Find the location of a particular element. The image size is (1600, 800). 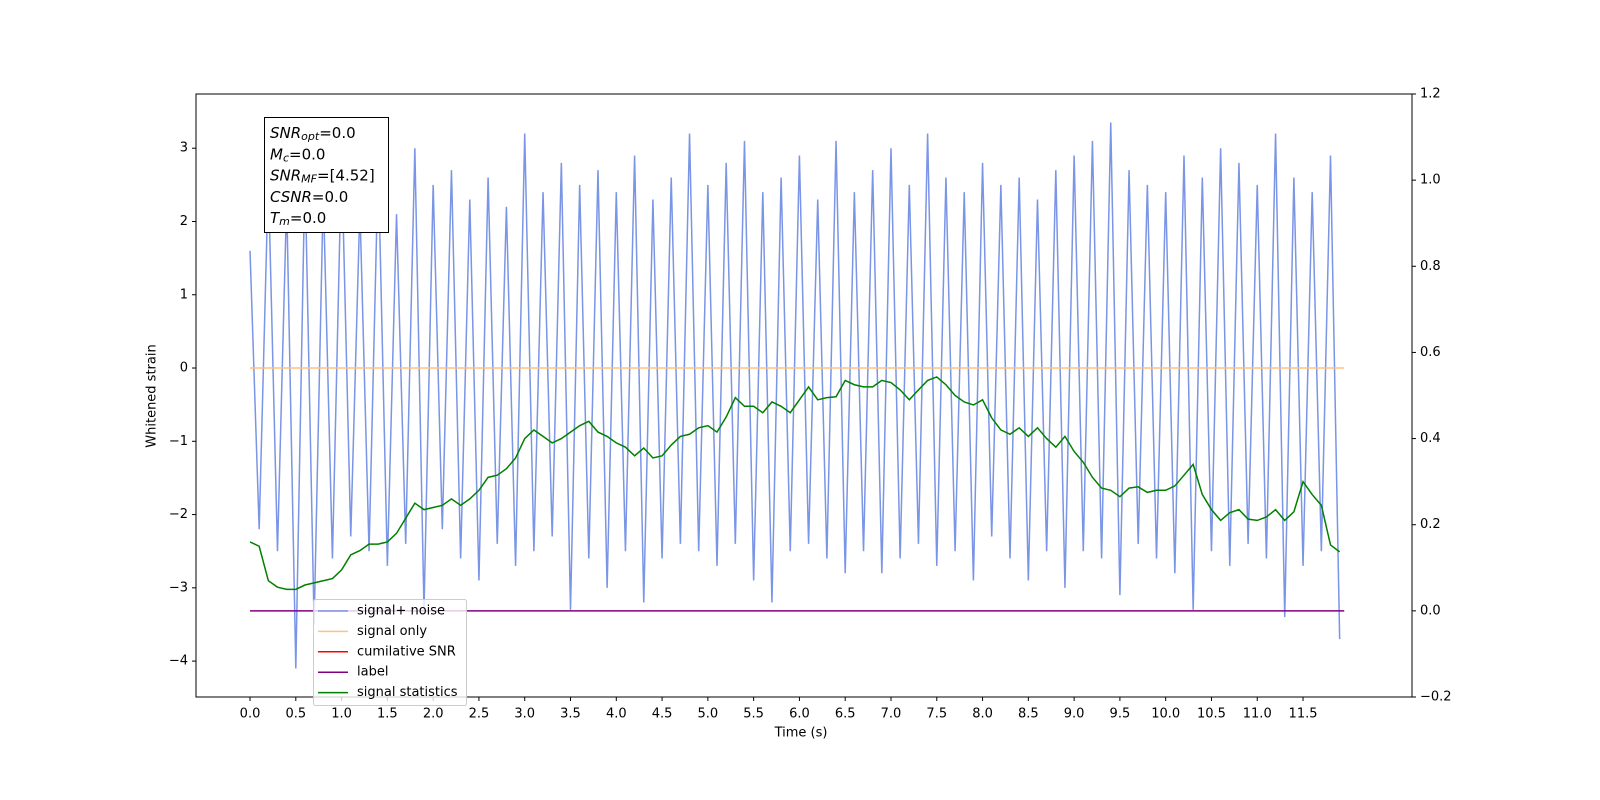

y-tick-label: −3 is located at coordinates (178, 587).